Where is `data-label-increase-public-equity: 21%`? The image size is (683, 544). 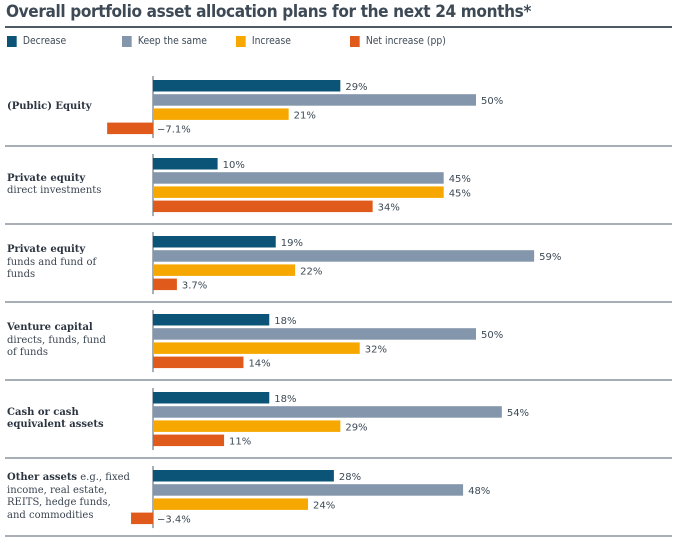
data-label-increase-public-equity: 21% is located at coordinates (305, 115).